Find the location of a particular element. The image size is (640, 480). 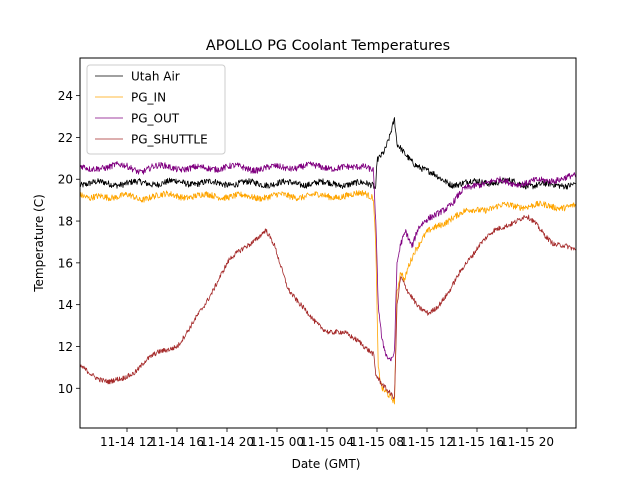

y-axis-label: Temperature (C) is located at coordinates (39, 243).